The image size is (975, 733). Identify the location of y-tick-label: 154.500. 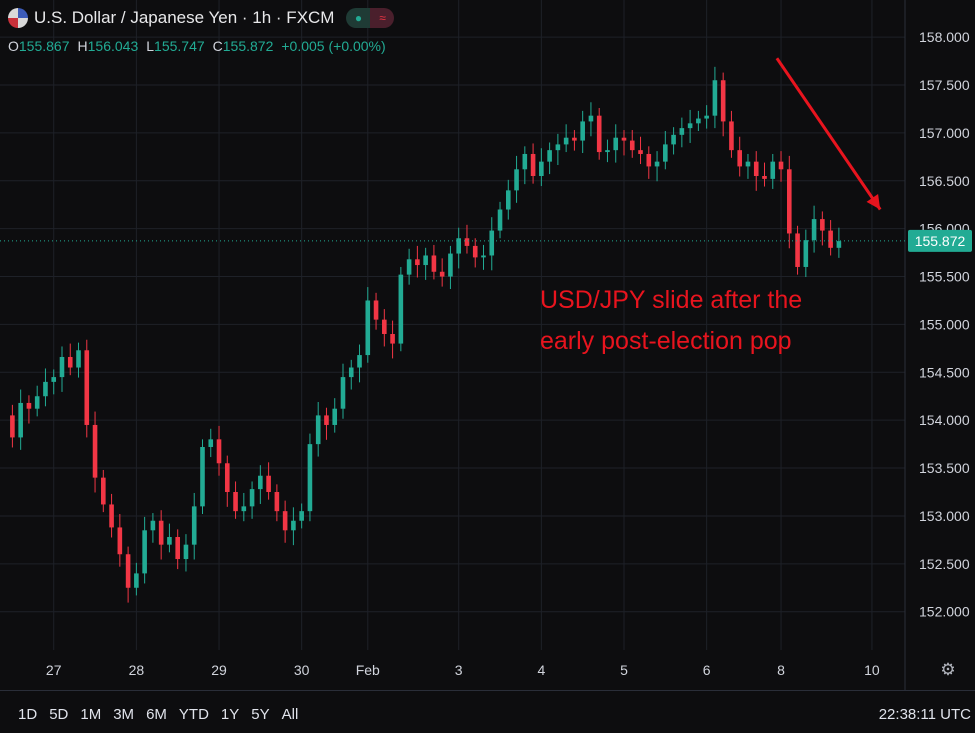
(944, 372).